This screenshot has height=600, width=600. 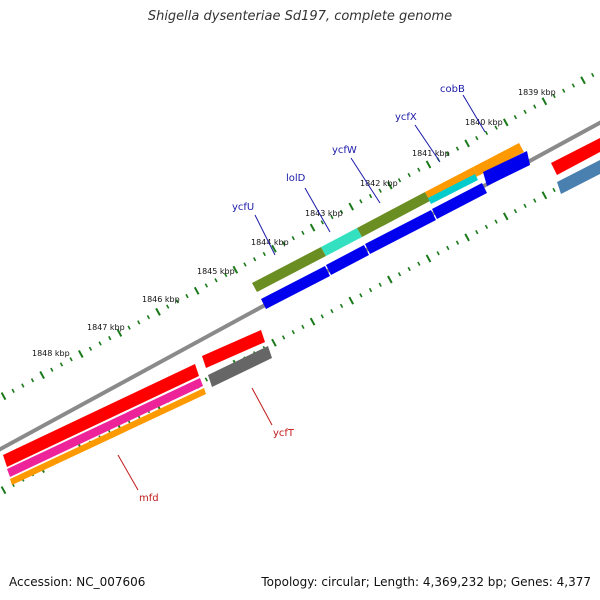 I want to click on accession-text: Accession: NC_007606, so click(x=77, y=582).